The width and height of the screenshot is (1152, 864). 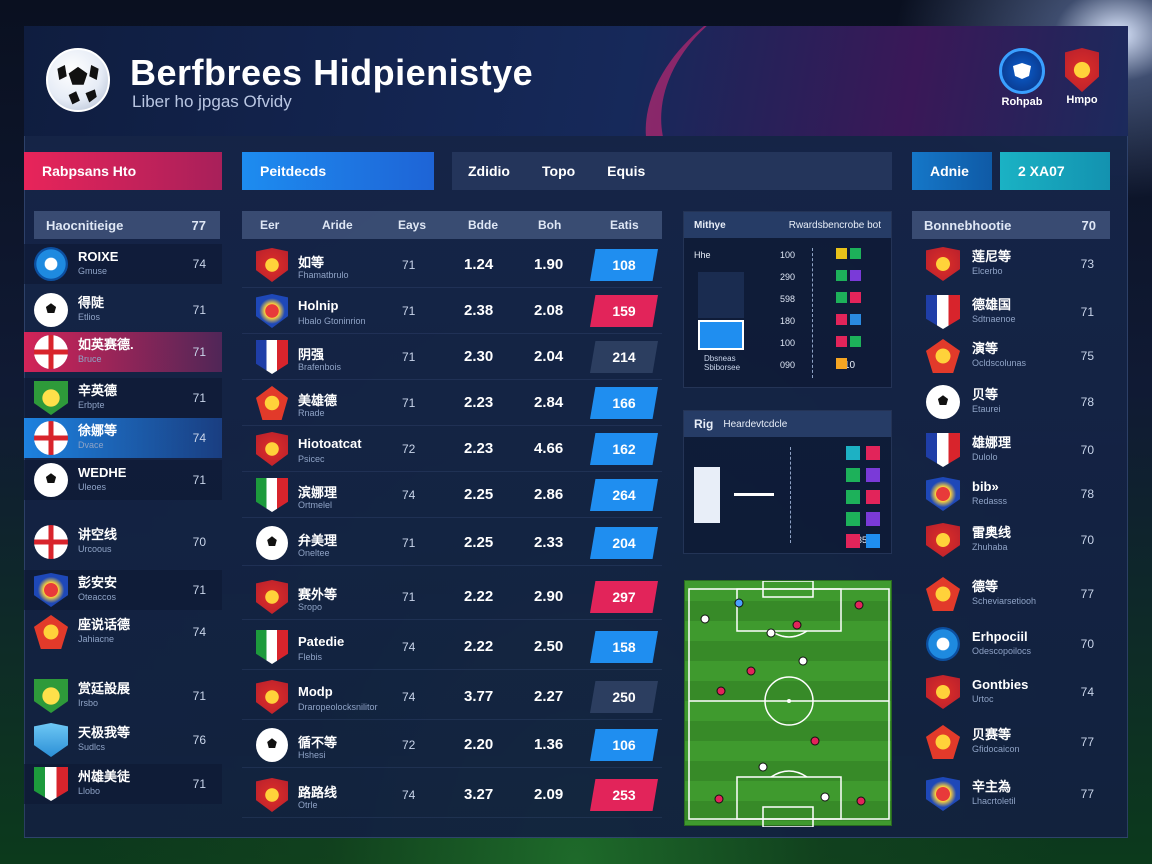 What do you see at coordinates (624, 597) in the screenshot?
I see `row-score-pill: 297` at bounding box center [624, 597].